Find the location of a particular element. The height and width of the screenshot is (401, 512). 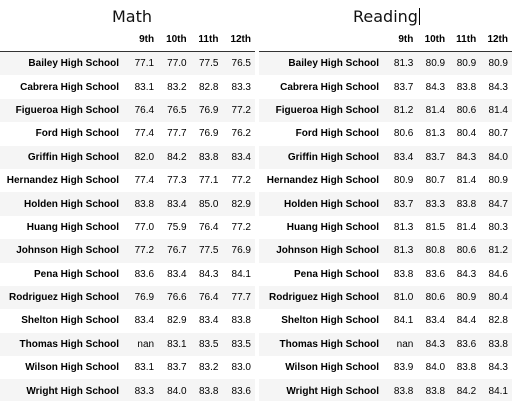

math-school-name: Bailey High School is located at coordinates (63, 64).